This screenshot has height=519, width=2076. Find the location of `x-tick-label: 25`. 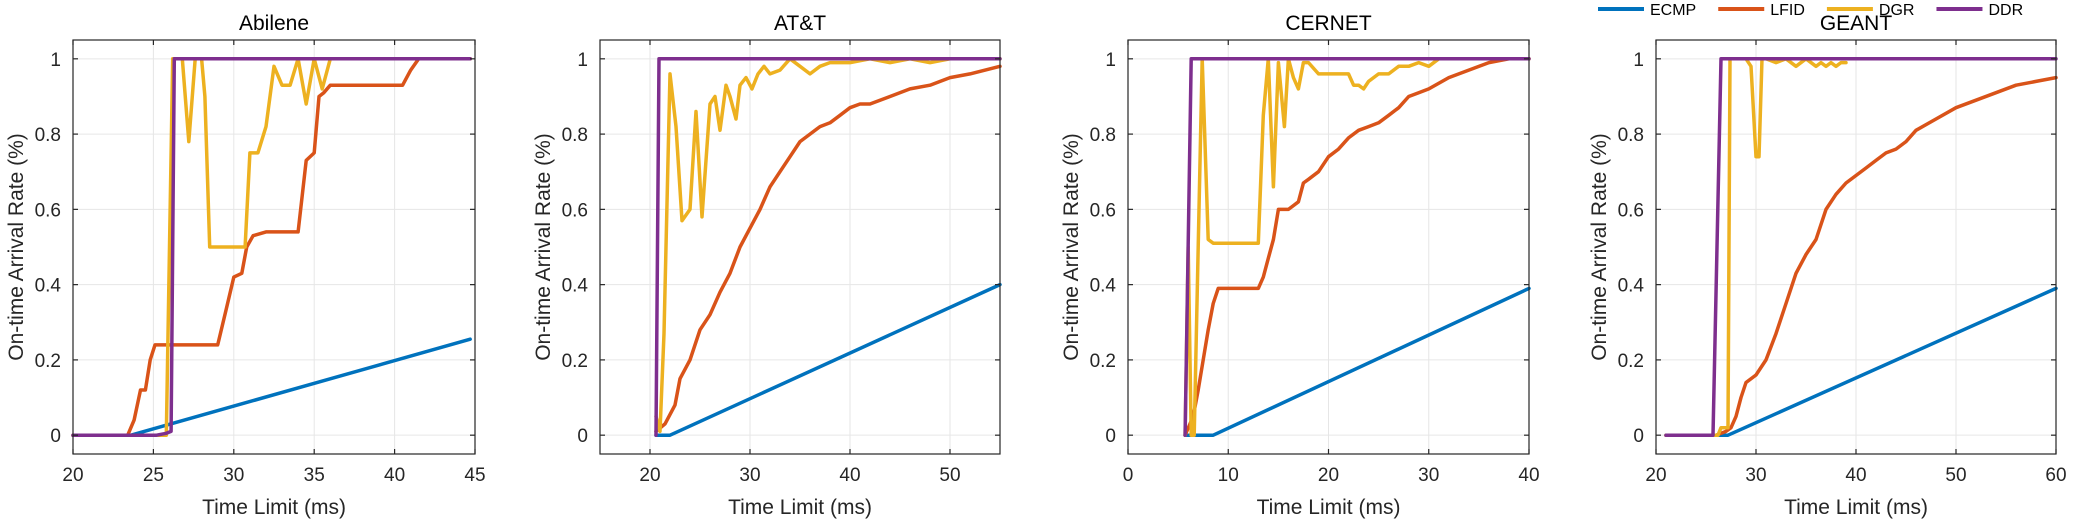

x-tick-label: 25 is located at coordinates (153, 475).